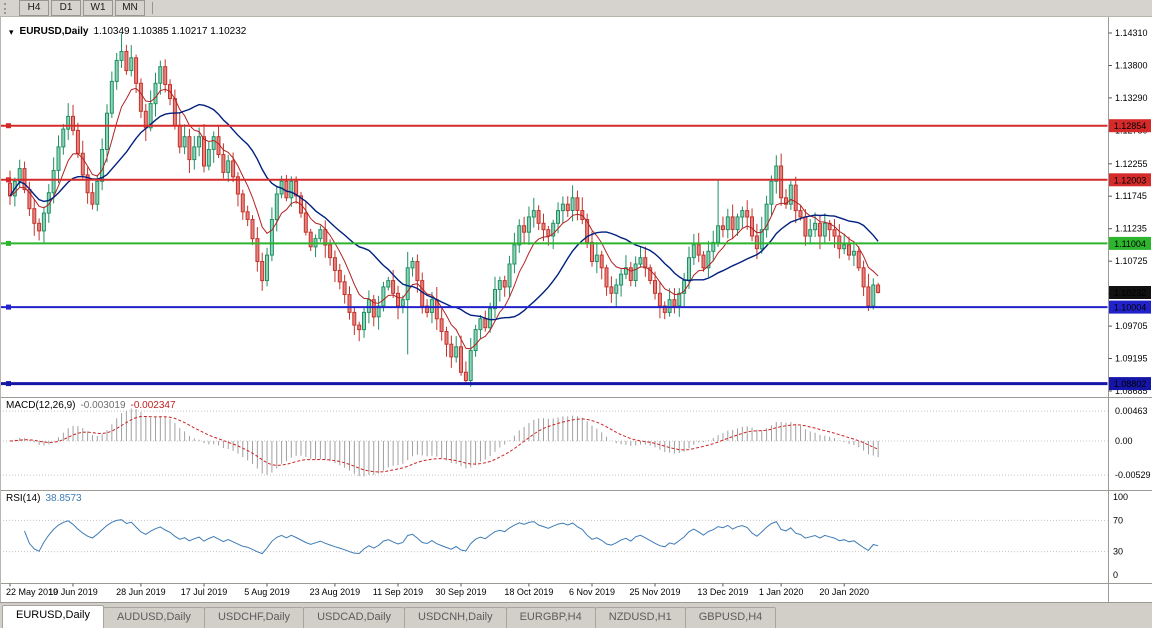 This screenshot has width=1152, height=628. What do you see at coordinates (153, 617) in the screenshot?
I see `chart-tab-audusd-daily: AUDUSD,Daily` at bounding box center [153, 617].